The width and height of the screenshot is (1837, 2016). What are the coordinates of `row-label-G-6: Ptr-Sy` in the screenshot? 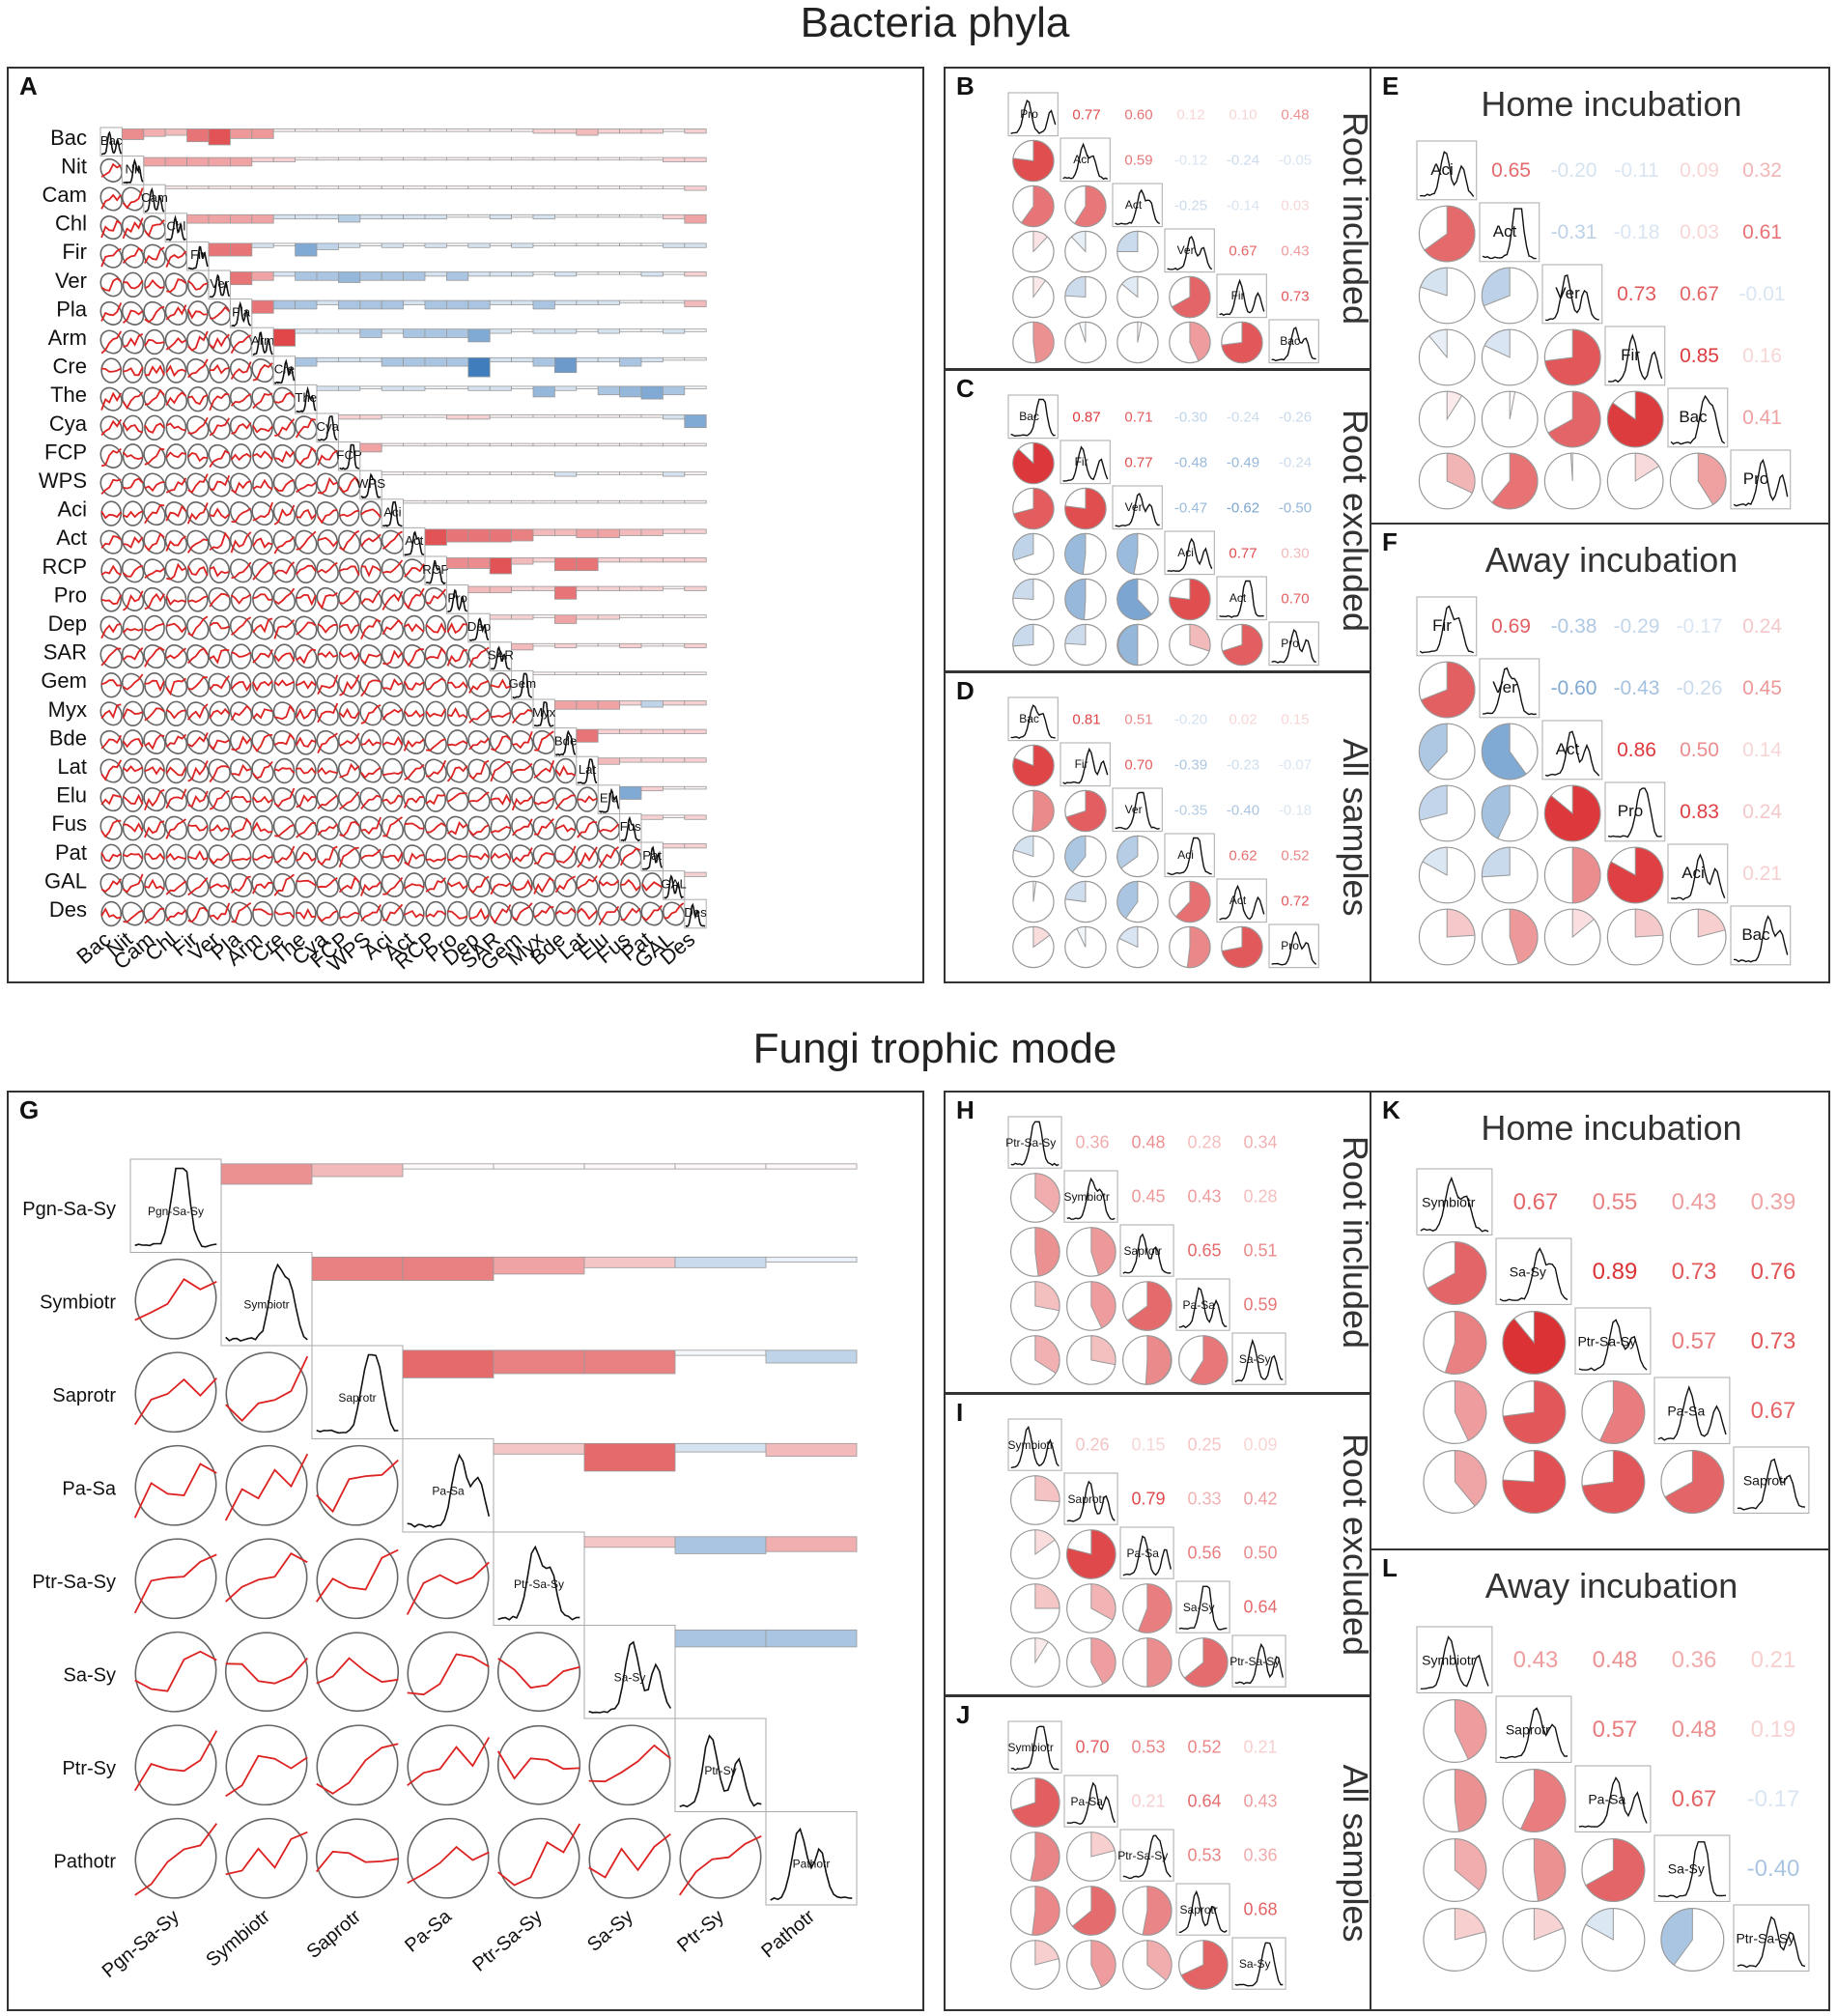 It's located at (89, 1768).